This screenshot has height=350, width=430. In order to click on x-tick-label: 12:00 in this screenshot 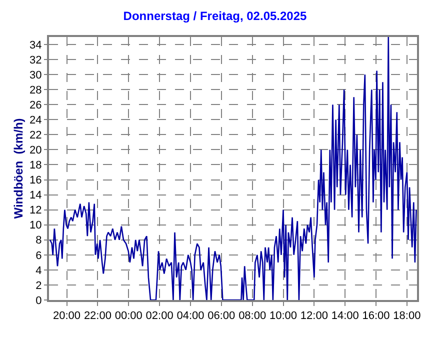, I will do `click(314, 316)`.